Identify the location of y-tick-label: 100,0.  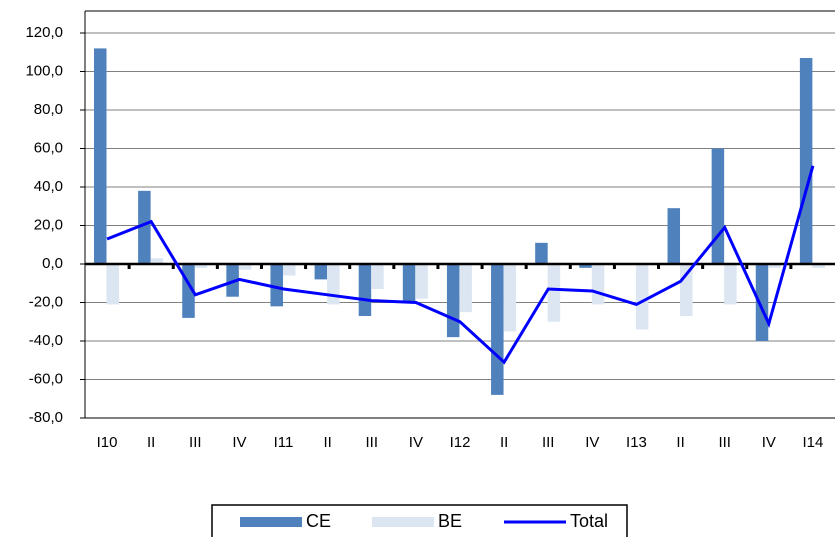
(44, 70).